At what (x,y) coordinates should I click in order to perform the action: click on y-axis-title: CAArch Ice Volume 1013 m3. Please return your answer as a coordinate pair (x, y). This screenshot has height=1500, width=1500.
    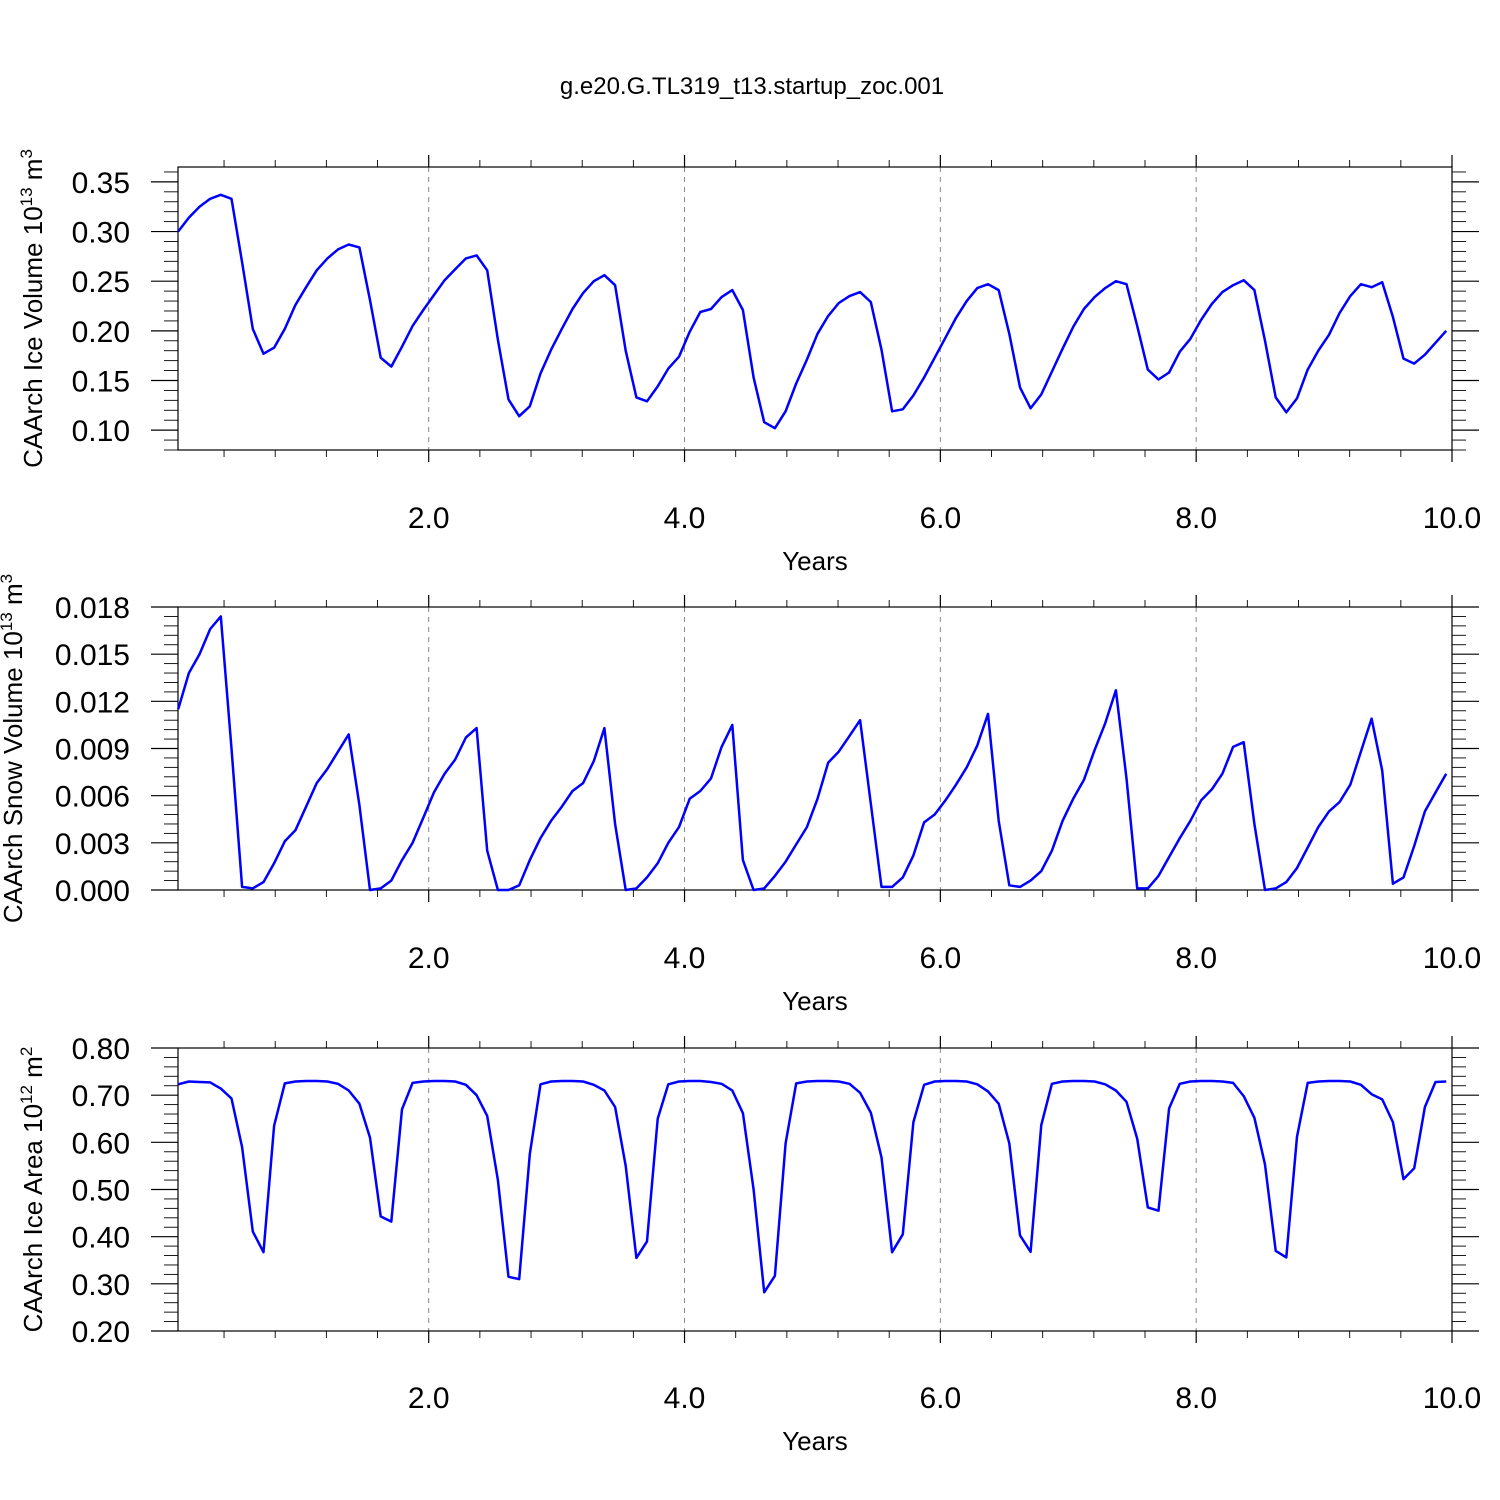
    Looking at the image, I should click on (32, 308).